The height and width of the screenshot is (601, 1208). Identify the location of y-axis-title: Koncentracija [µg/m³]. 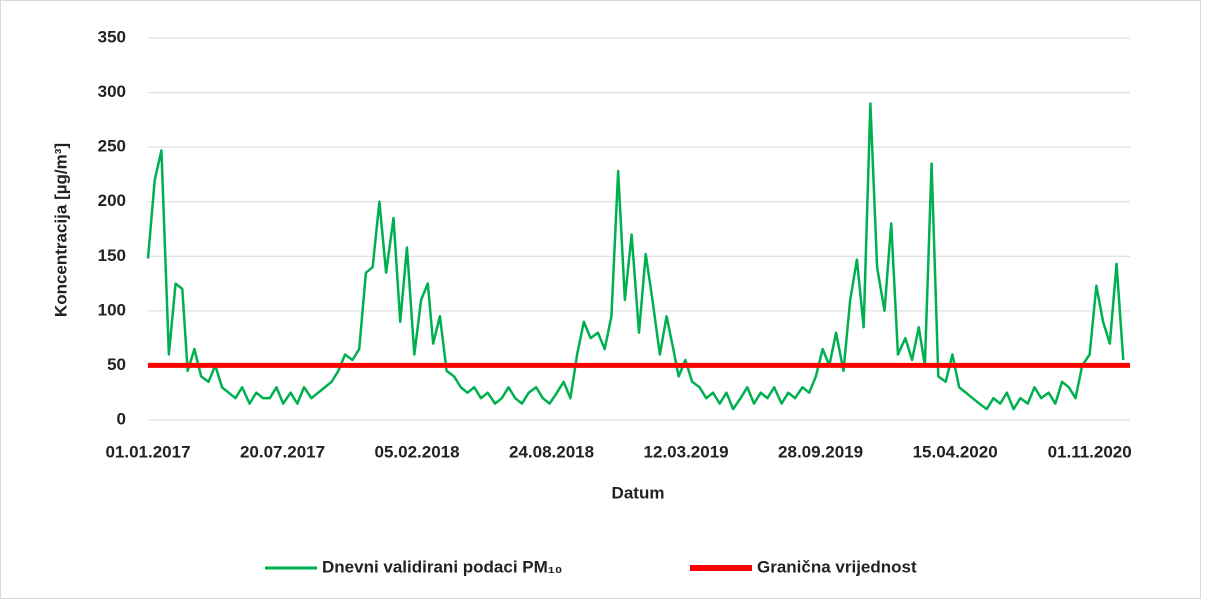
(60, 230).